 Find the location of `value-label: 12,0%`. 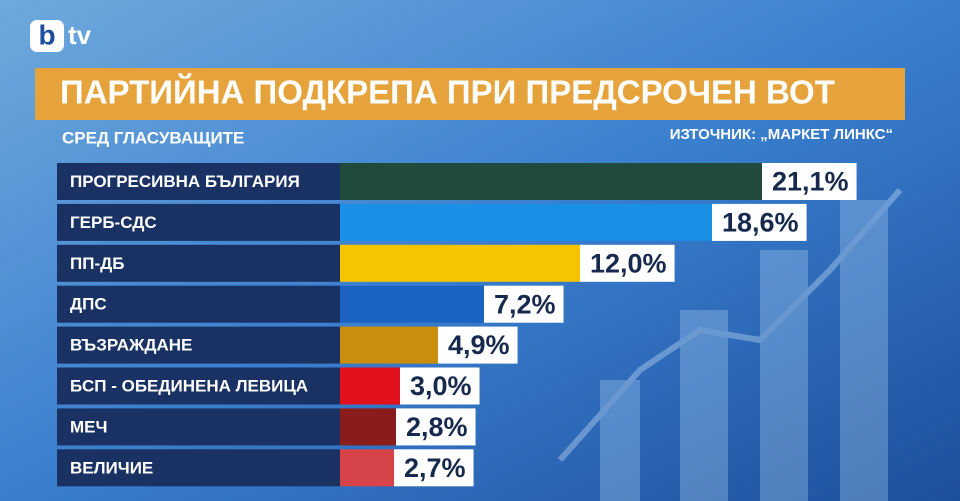

value-label: 12,0% is located at coordinates (628, 263).